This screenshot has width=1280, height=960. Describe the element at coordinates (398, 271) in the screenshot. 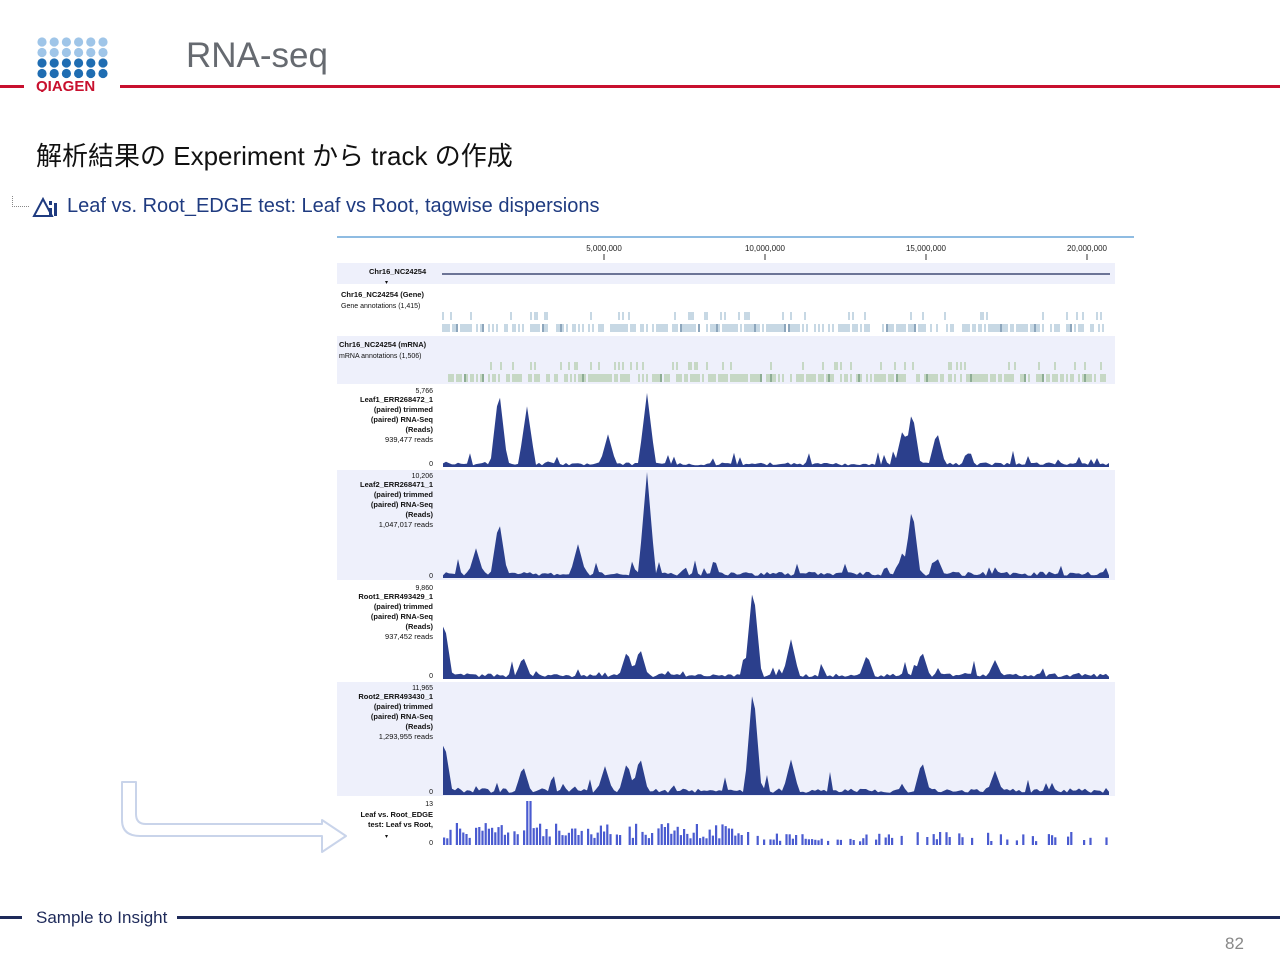

I see `chromosome-track-label: Chr16_NC24254` at that location.